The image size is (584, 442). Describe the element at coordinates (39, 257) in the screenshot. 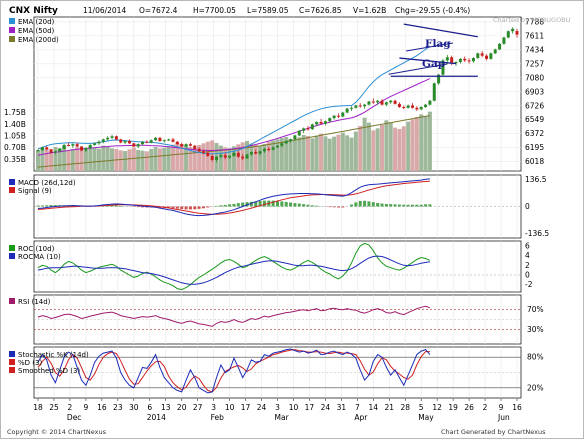

I see `legend-rocma: ROCMA (10)` at that location.